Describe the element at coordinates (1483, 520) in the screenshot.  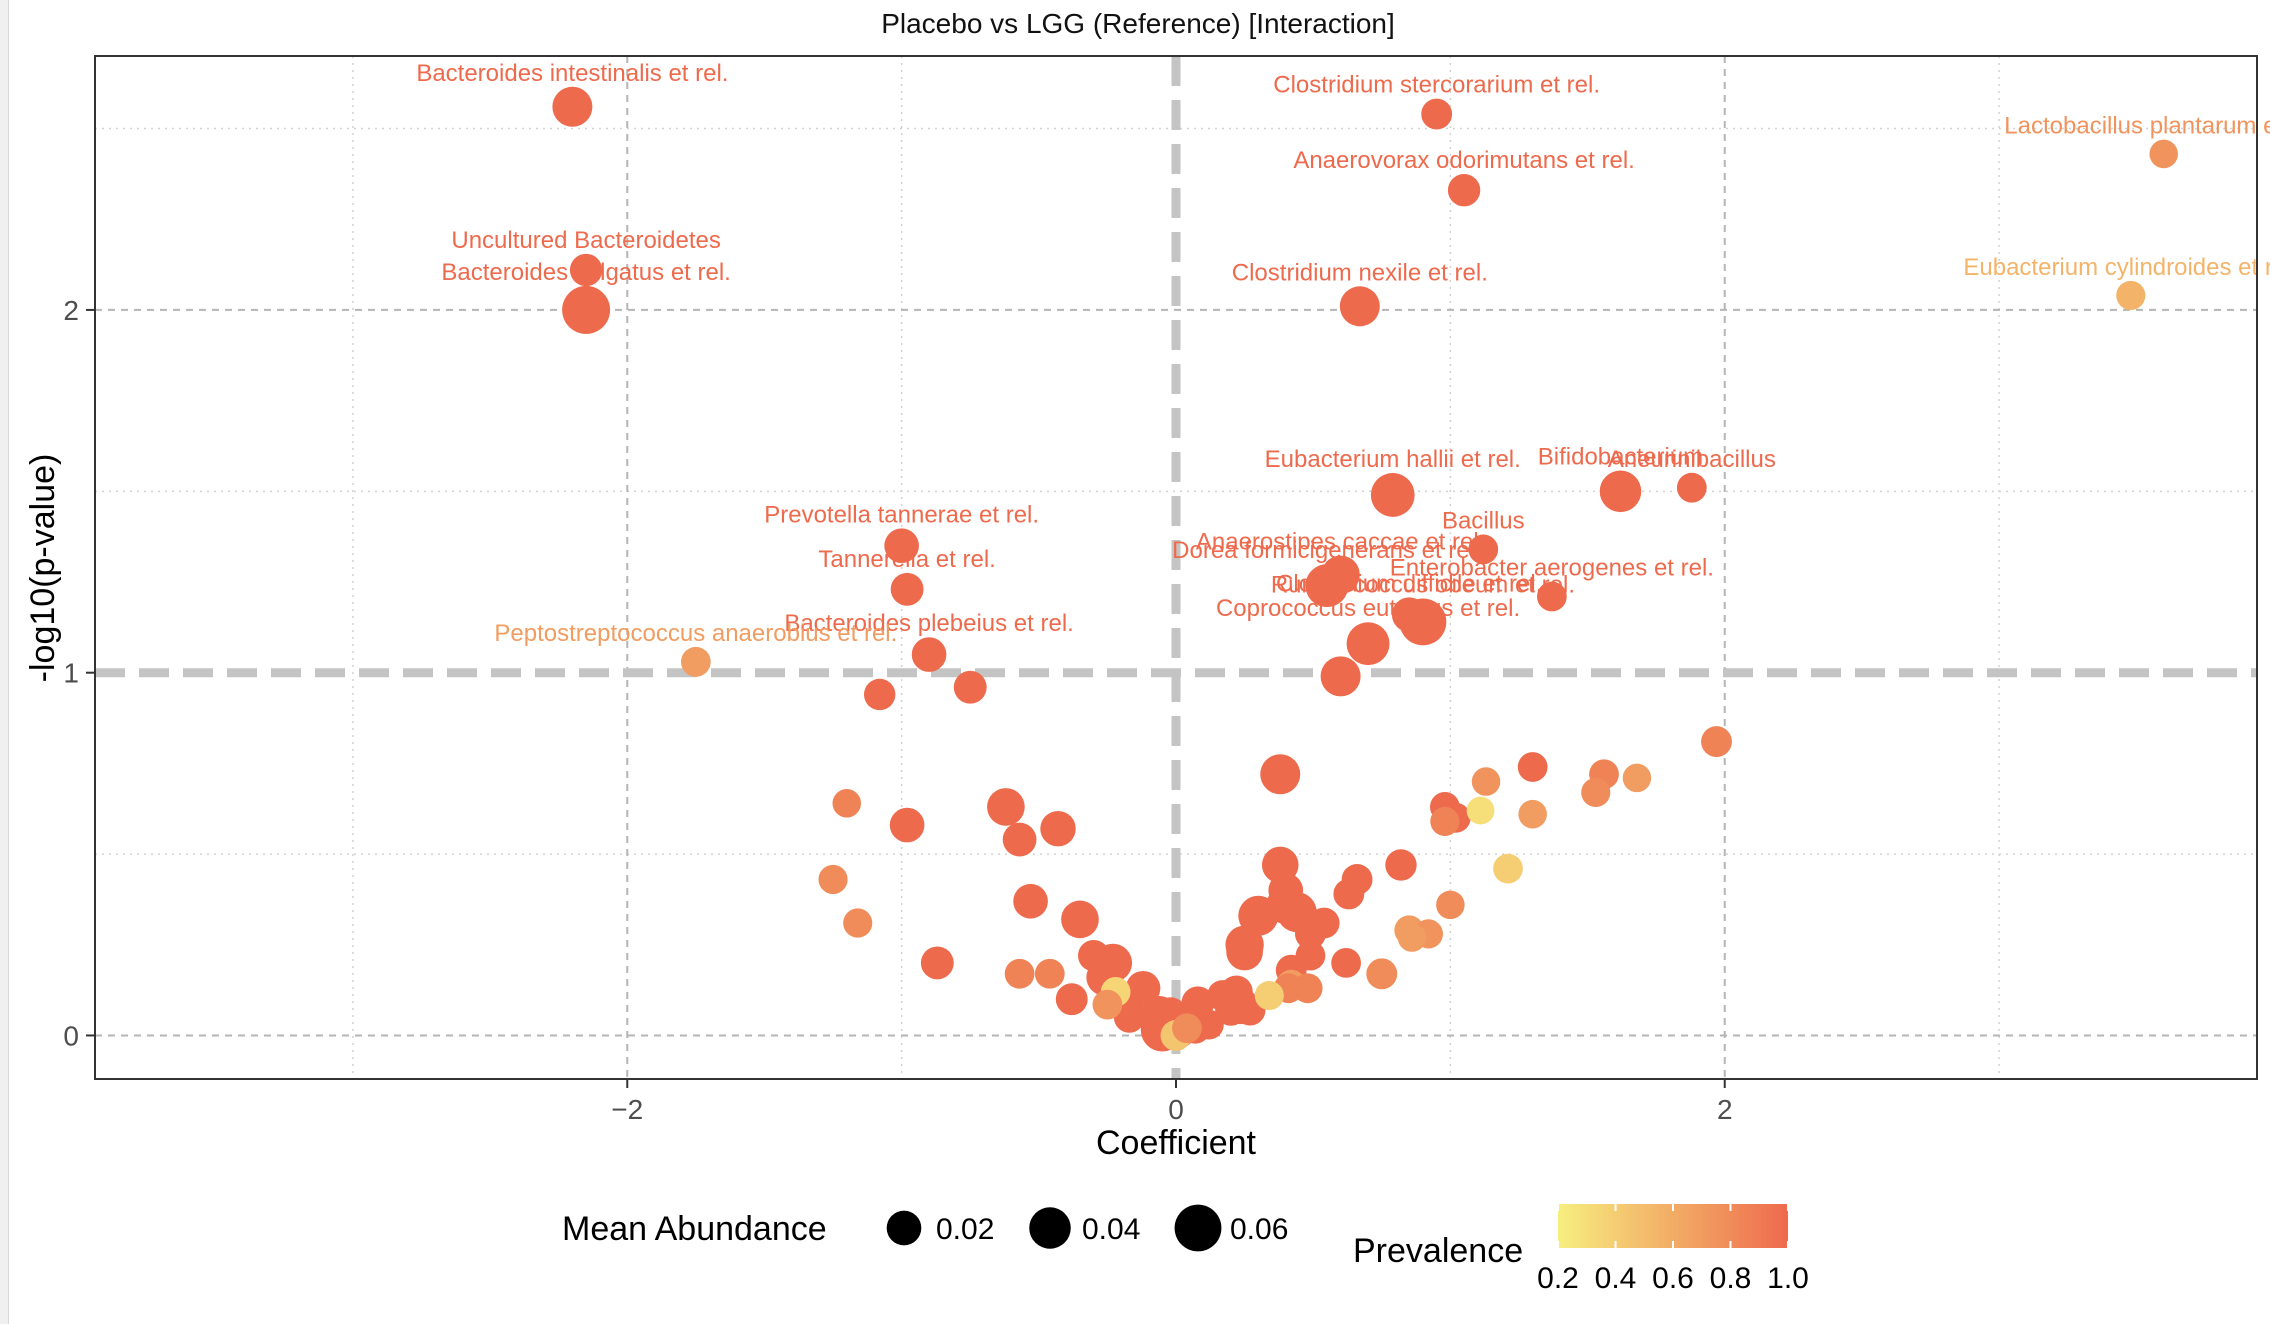
I see `point-label: Bacillus` at that location.